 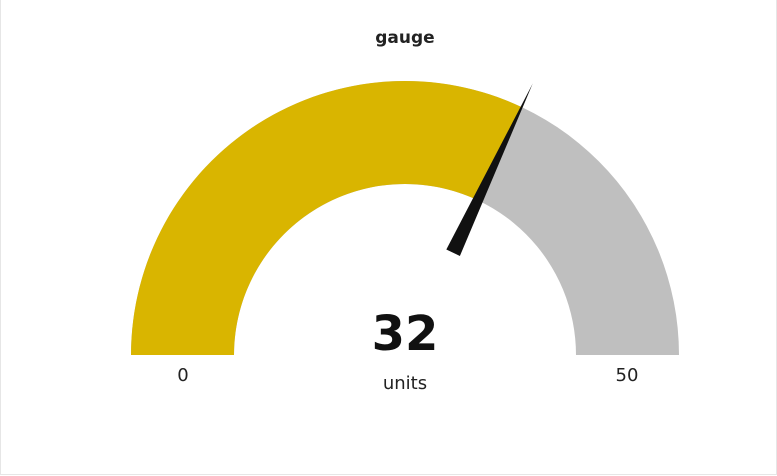 What do you see at coordinates (489, 169) in the screenshot?
I see `gauge-needle` at bounding box center [489, 169].